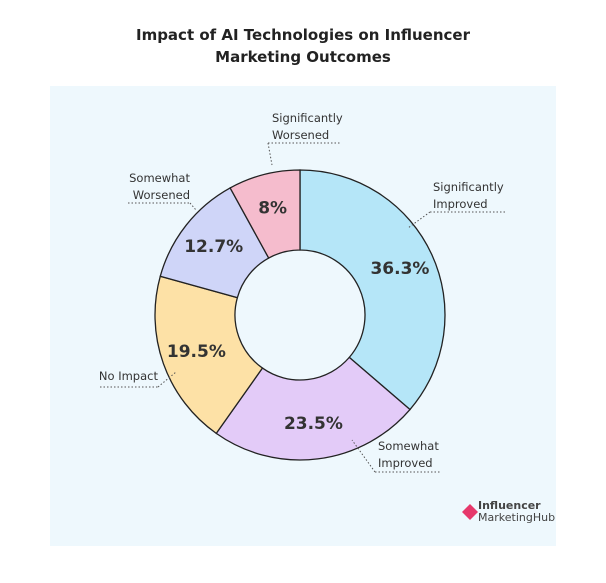 The height and width of the screenshot is (583, 606). I want to click on value-label: 12.7%, so click(213, 247).